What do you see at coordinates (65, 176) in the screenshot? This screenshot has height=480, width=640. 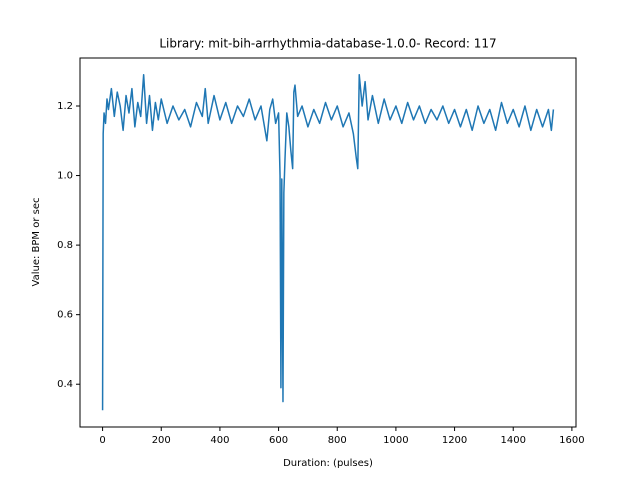 I see `y-tick-label: 1.0` at bounding box center [65, 176].